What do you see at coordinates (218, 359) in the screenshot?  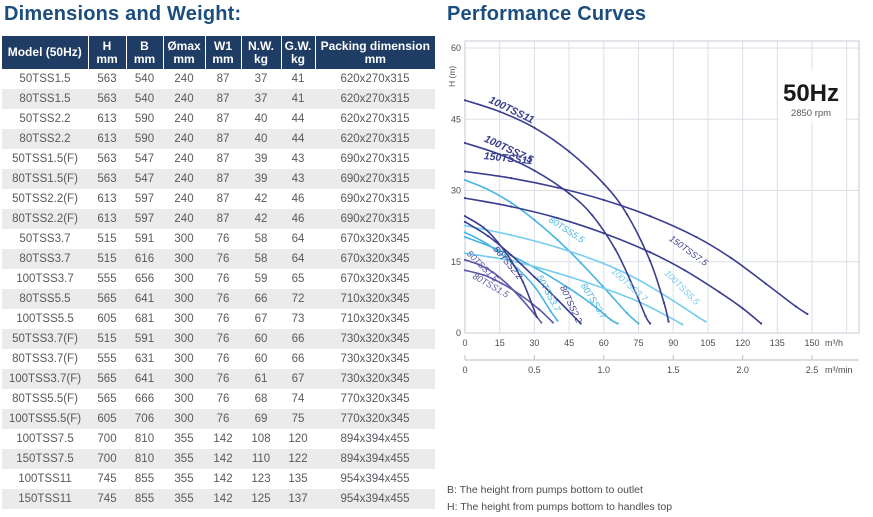 I see `table-row: 80TSS3.7(F) 555 631 300 76 60 66 730x320x345` at bounding box center [218, 359].